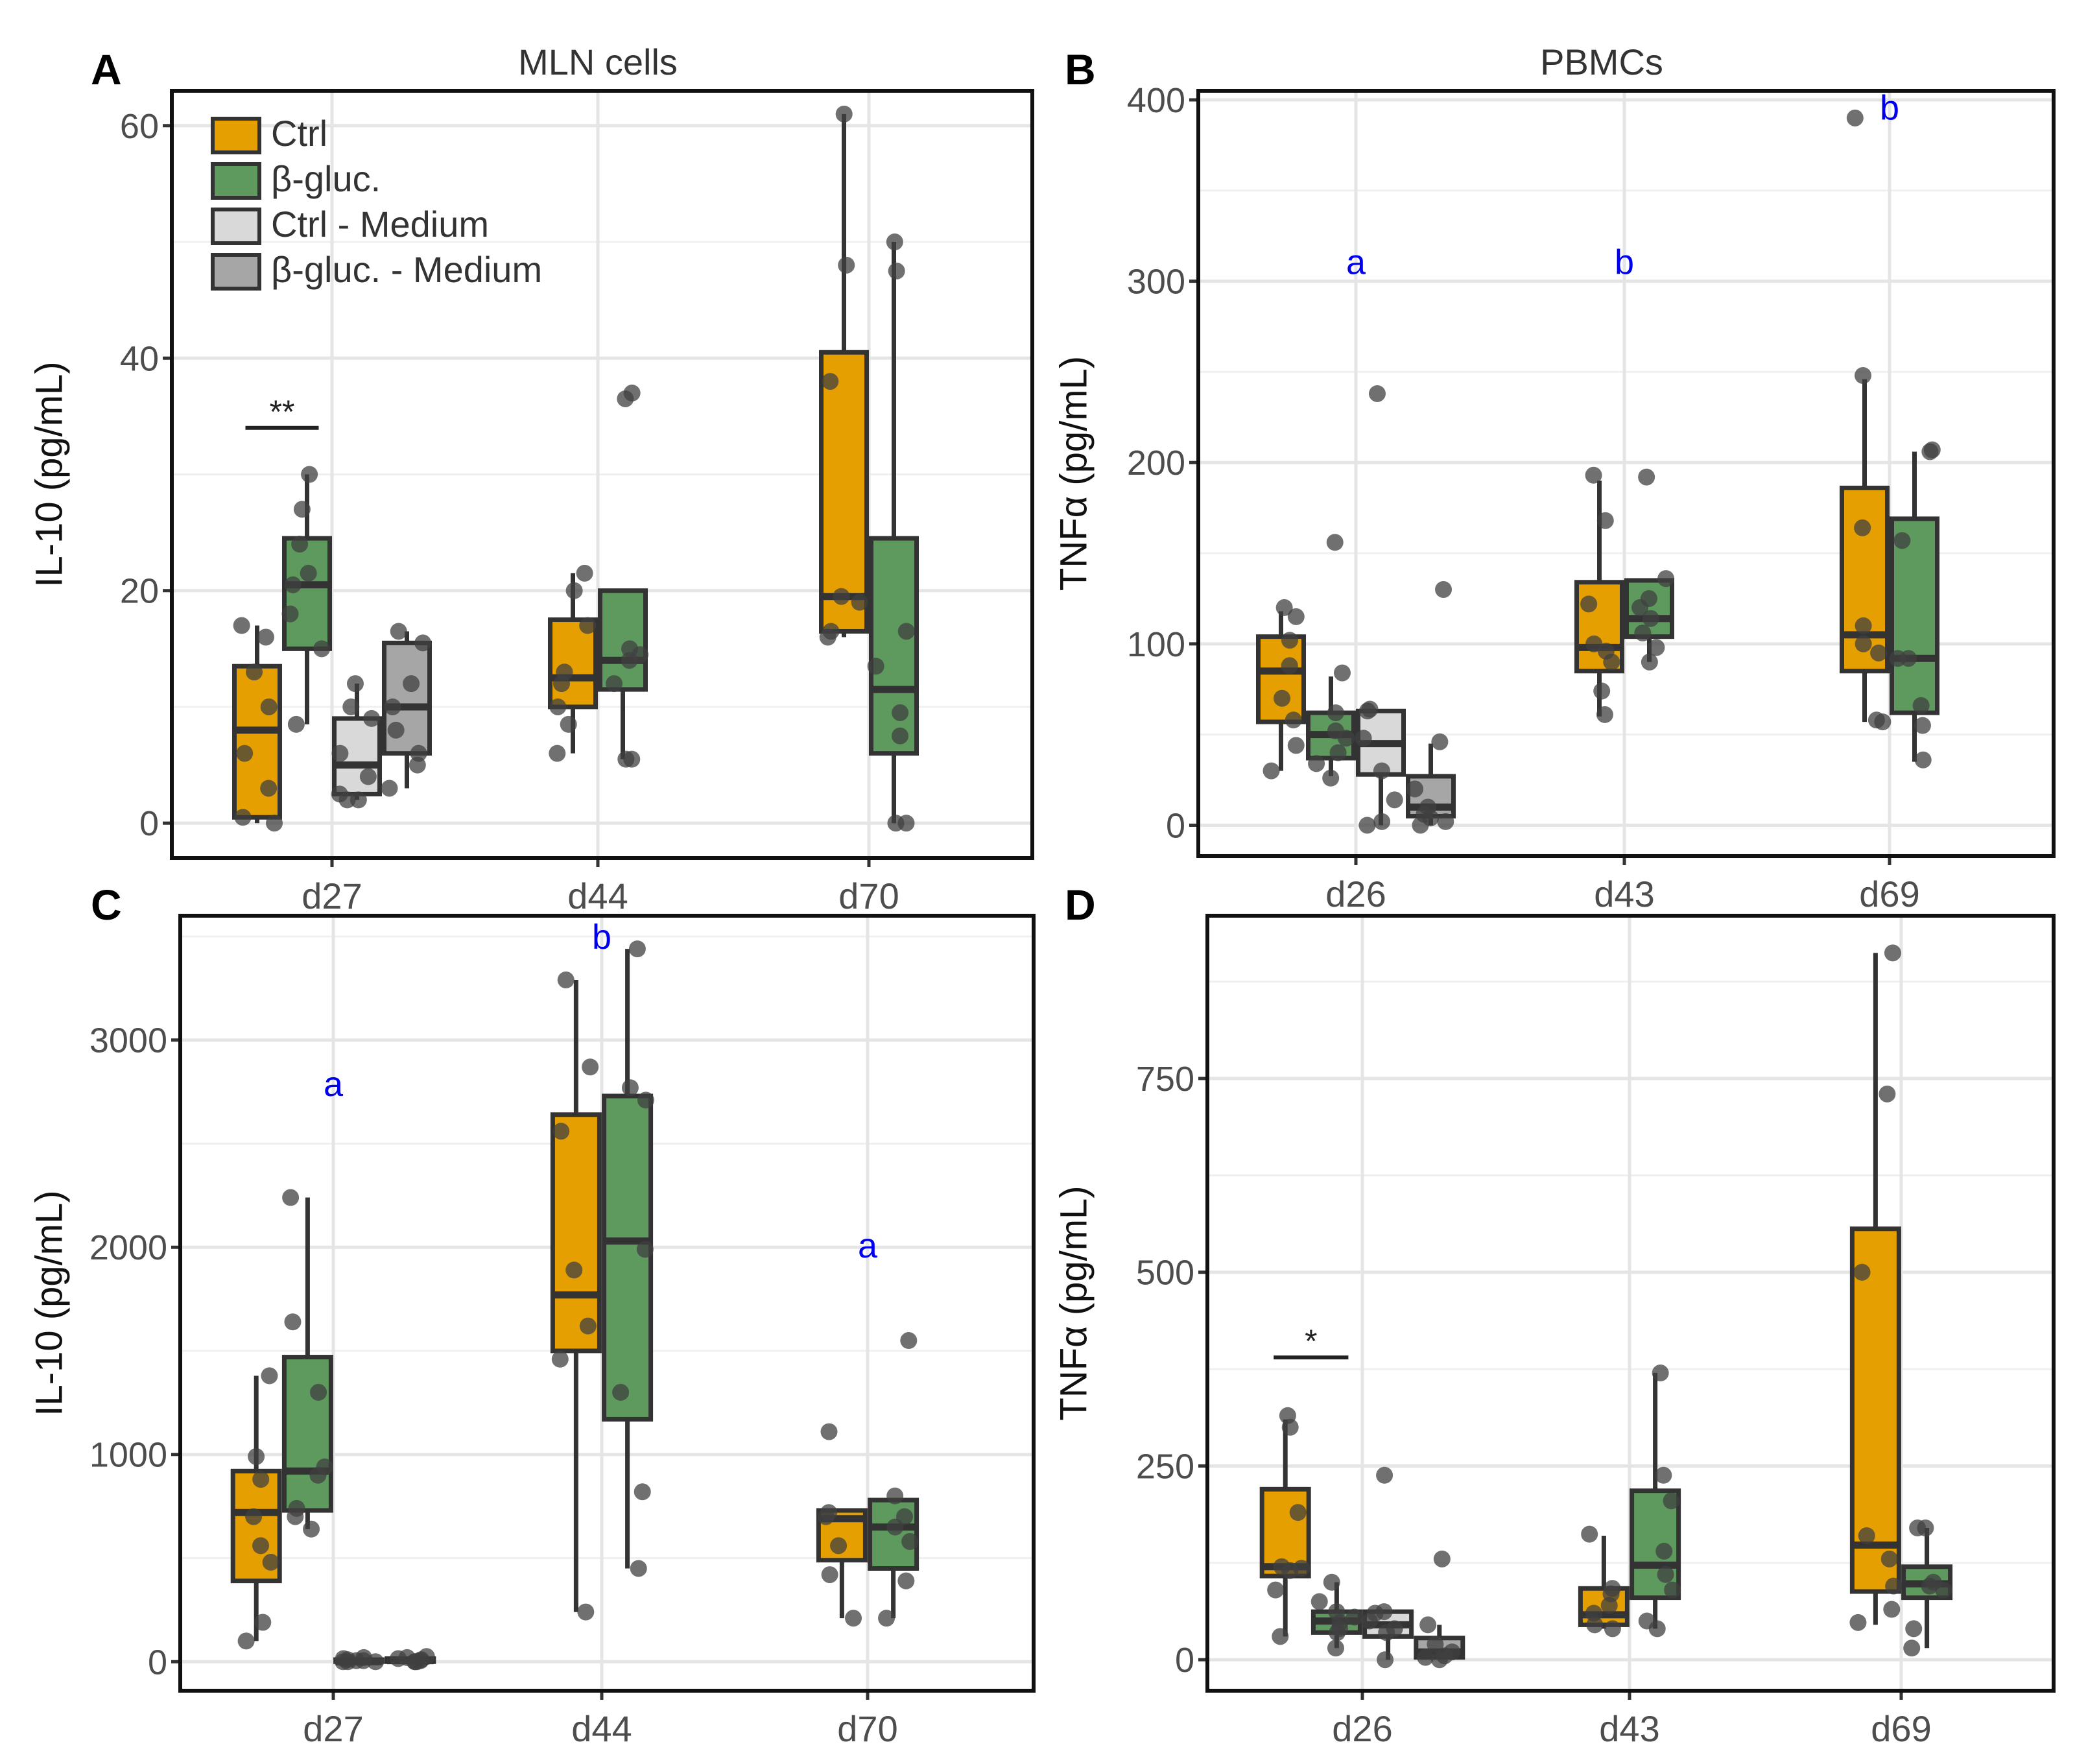  I want to click on x-tick-label: d69, so click(1901, 1729).